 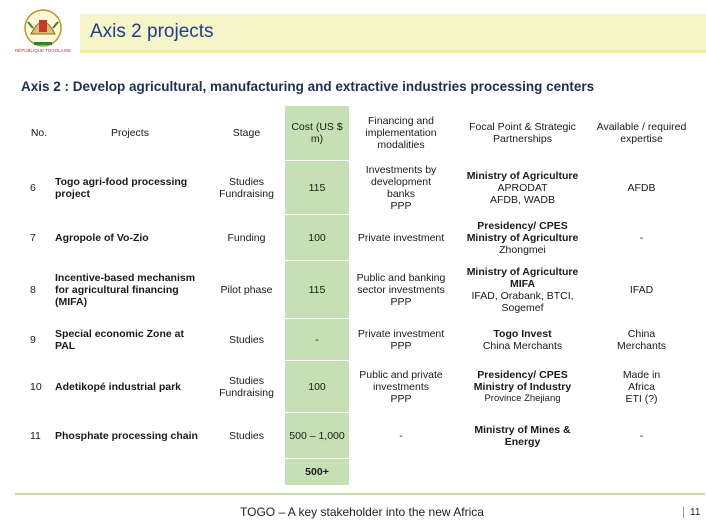 I want to click on focal-line: Zhongmei, so click(x=522, y=249).